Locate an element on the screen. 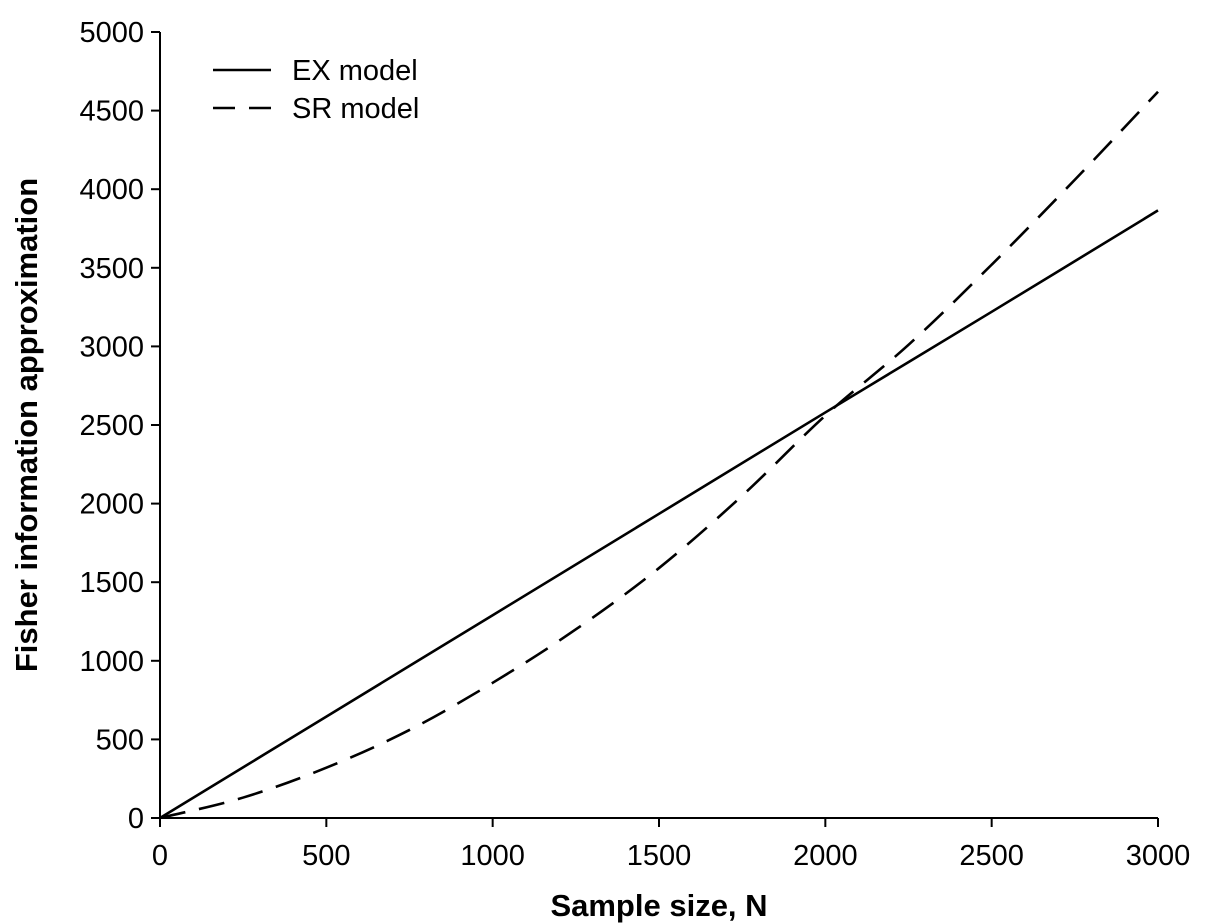  x-tick-label: 1500 is located at coordinates (659, 856).